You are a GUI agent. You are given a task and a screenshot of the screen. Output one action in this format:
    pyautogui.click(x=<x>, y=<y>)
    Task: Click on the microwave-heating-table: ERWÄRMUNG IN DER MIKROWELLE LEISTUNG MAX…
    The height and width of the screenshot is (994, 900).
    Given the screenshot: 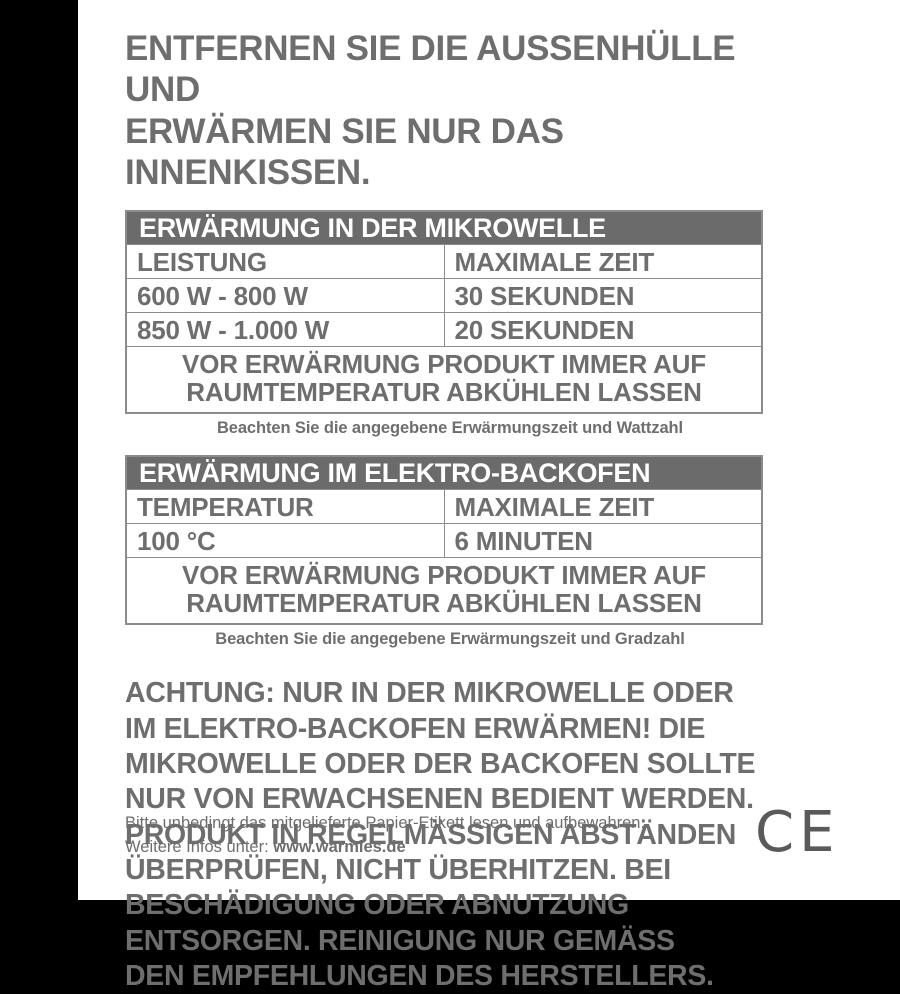 What is the action you would take?
    pyautogui.click(x=444, y=312)
    